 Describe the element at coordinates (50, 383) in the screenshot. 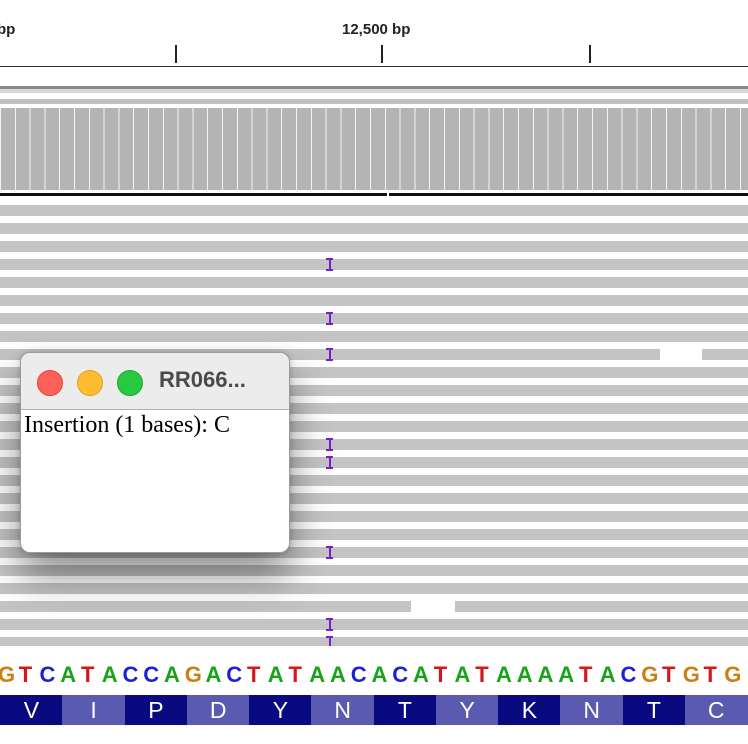

I see `close-button` at that location.